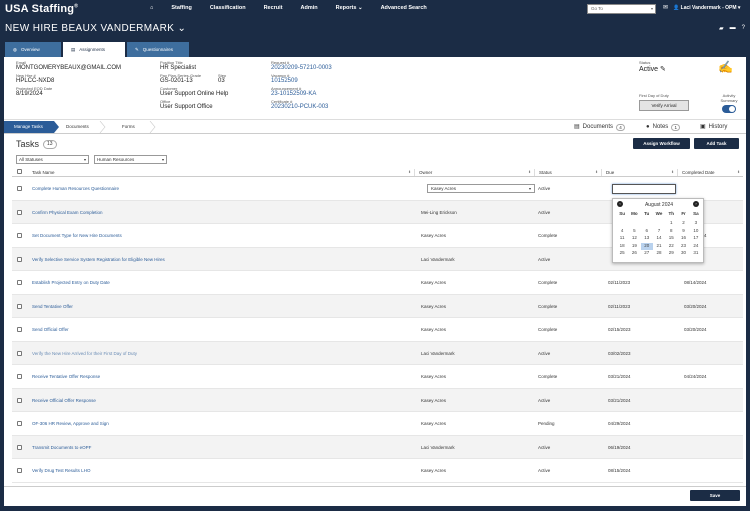  Describe the element at coordinates (696, 204) in the screenshot. I see `chevron-right-icon: ›` at that location.